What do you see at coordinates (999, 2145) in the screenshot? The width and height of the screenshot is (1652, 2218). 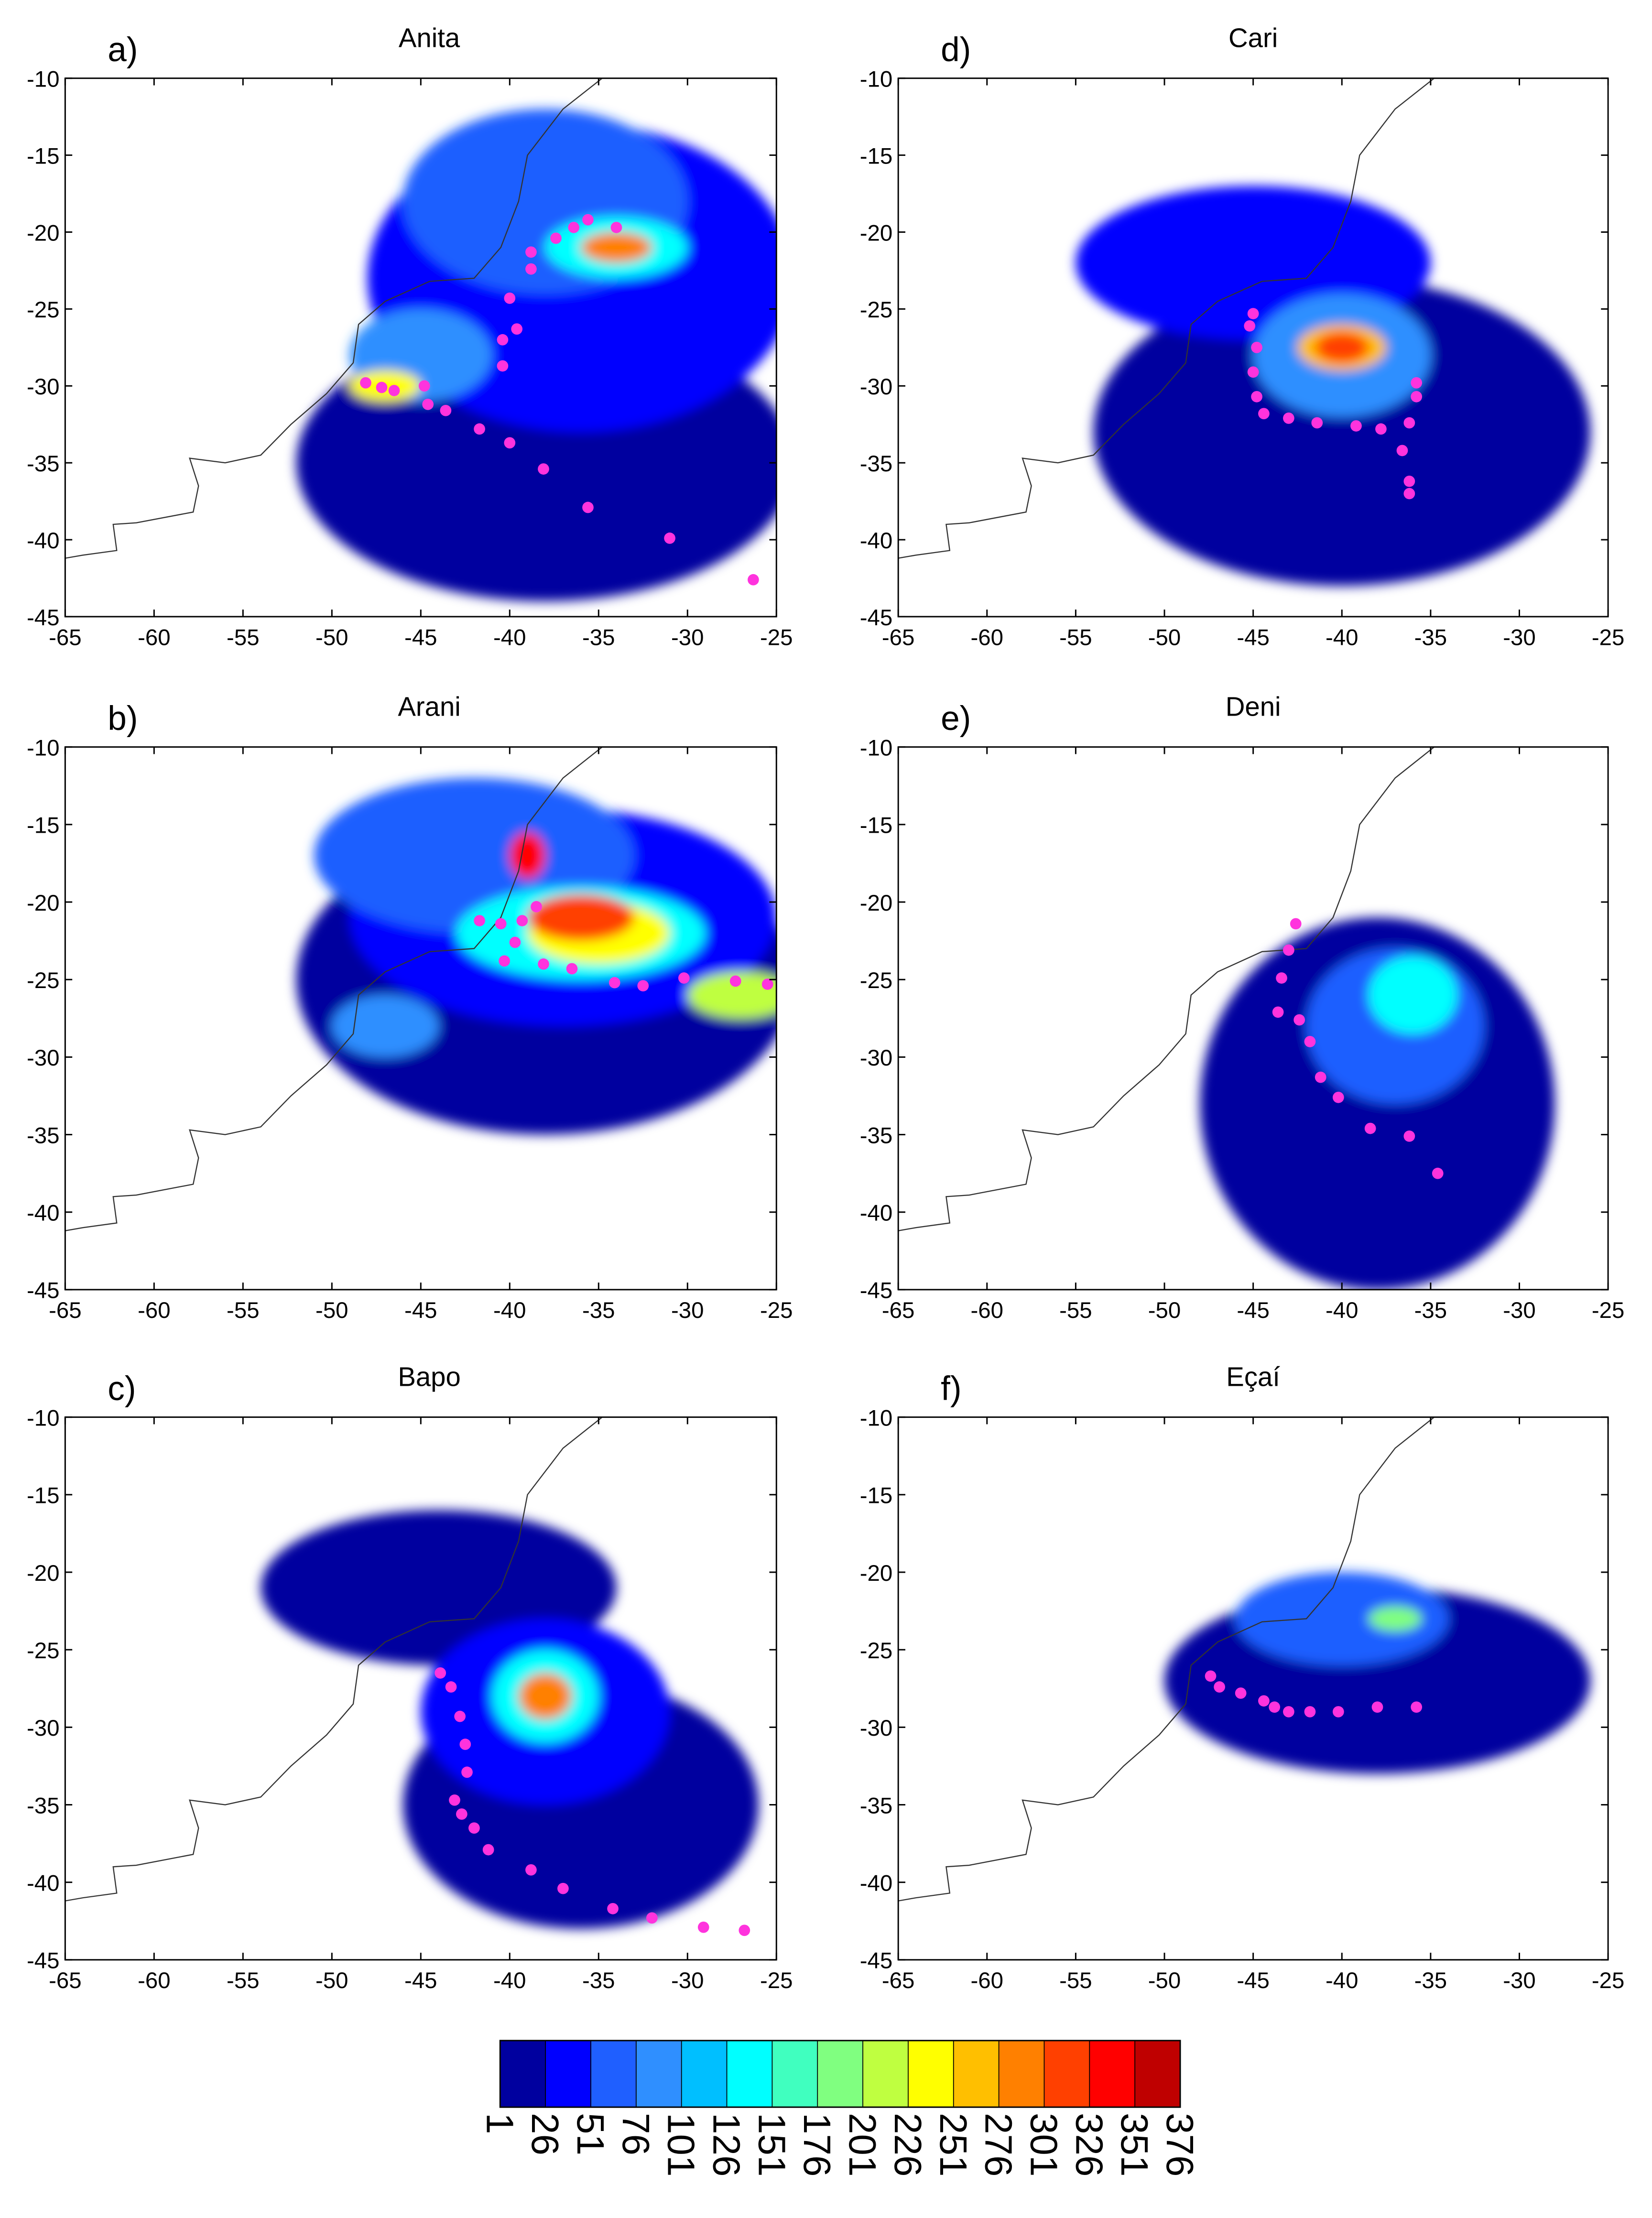 I see `colorbar-label: 276` at bounding box center [999, 2145].